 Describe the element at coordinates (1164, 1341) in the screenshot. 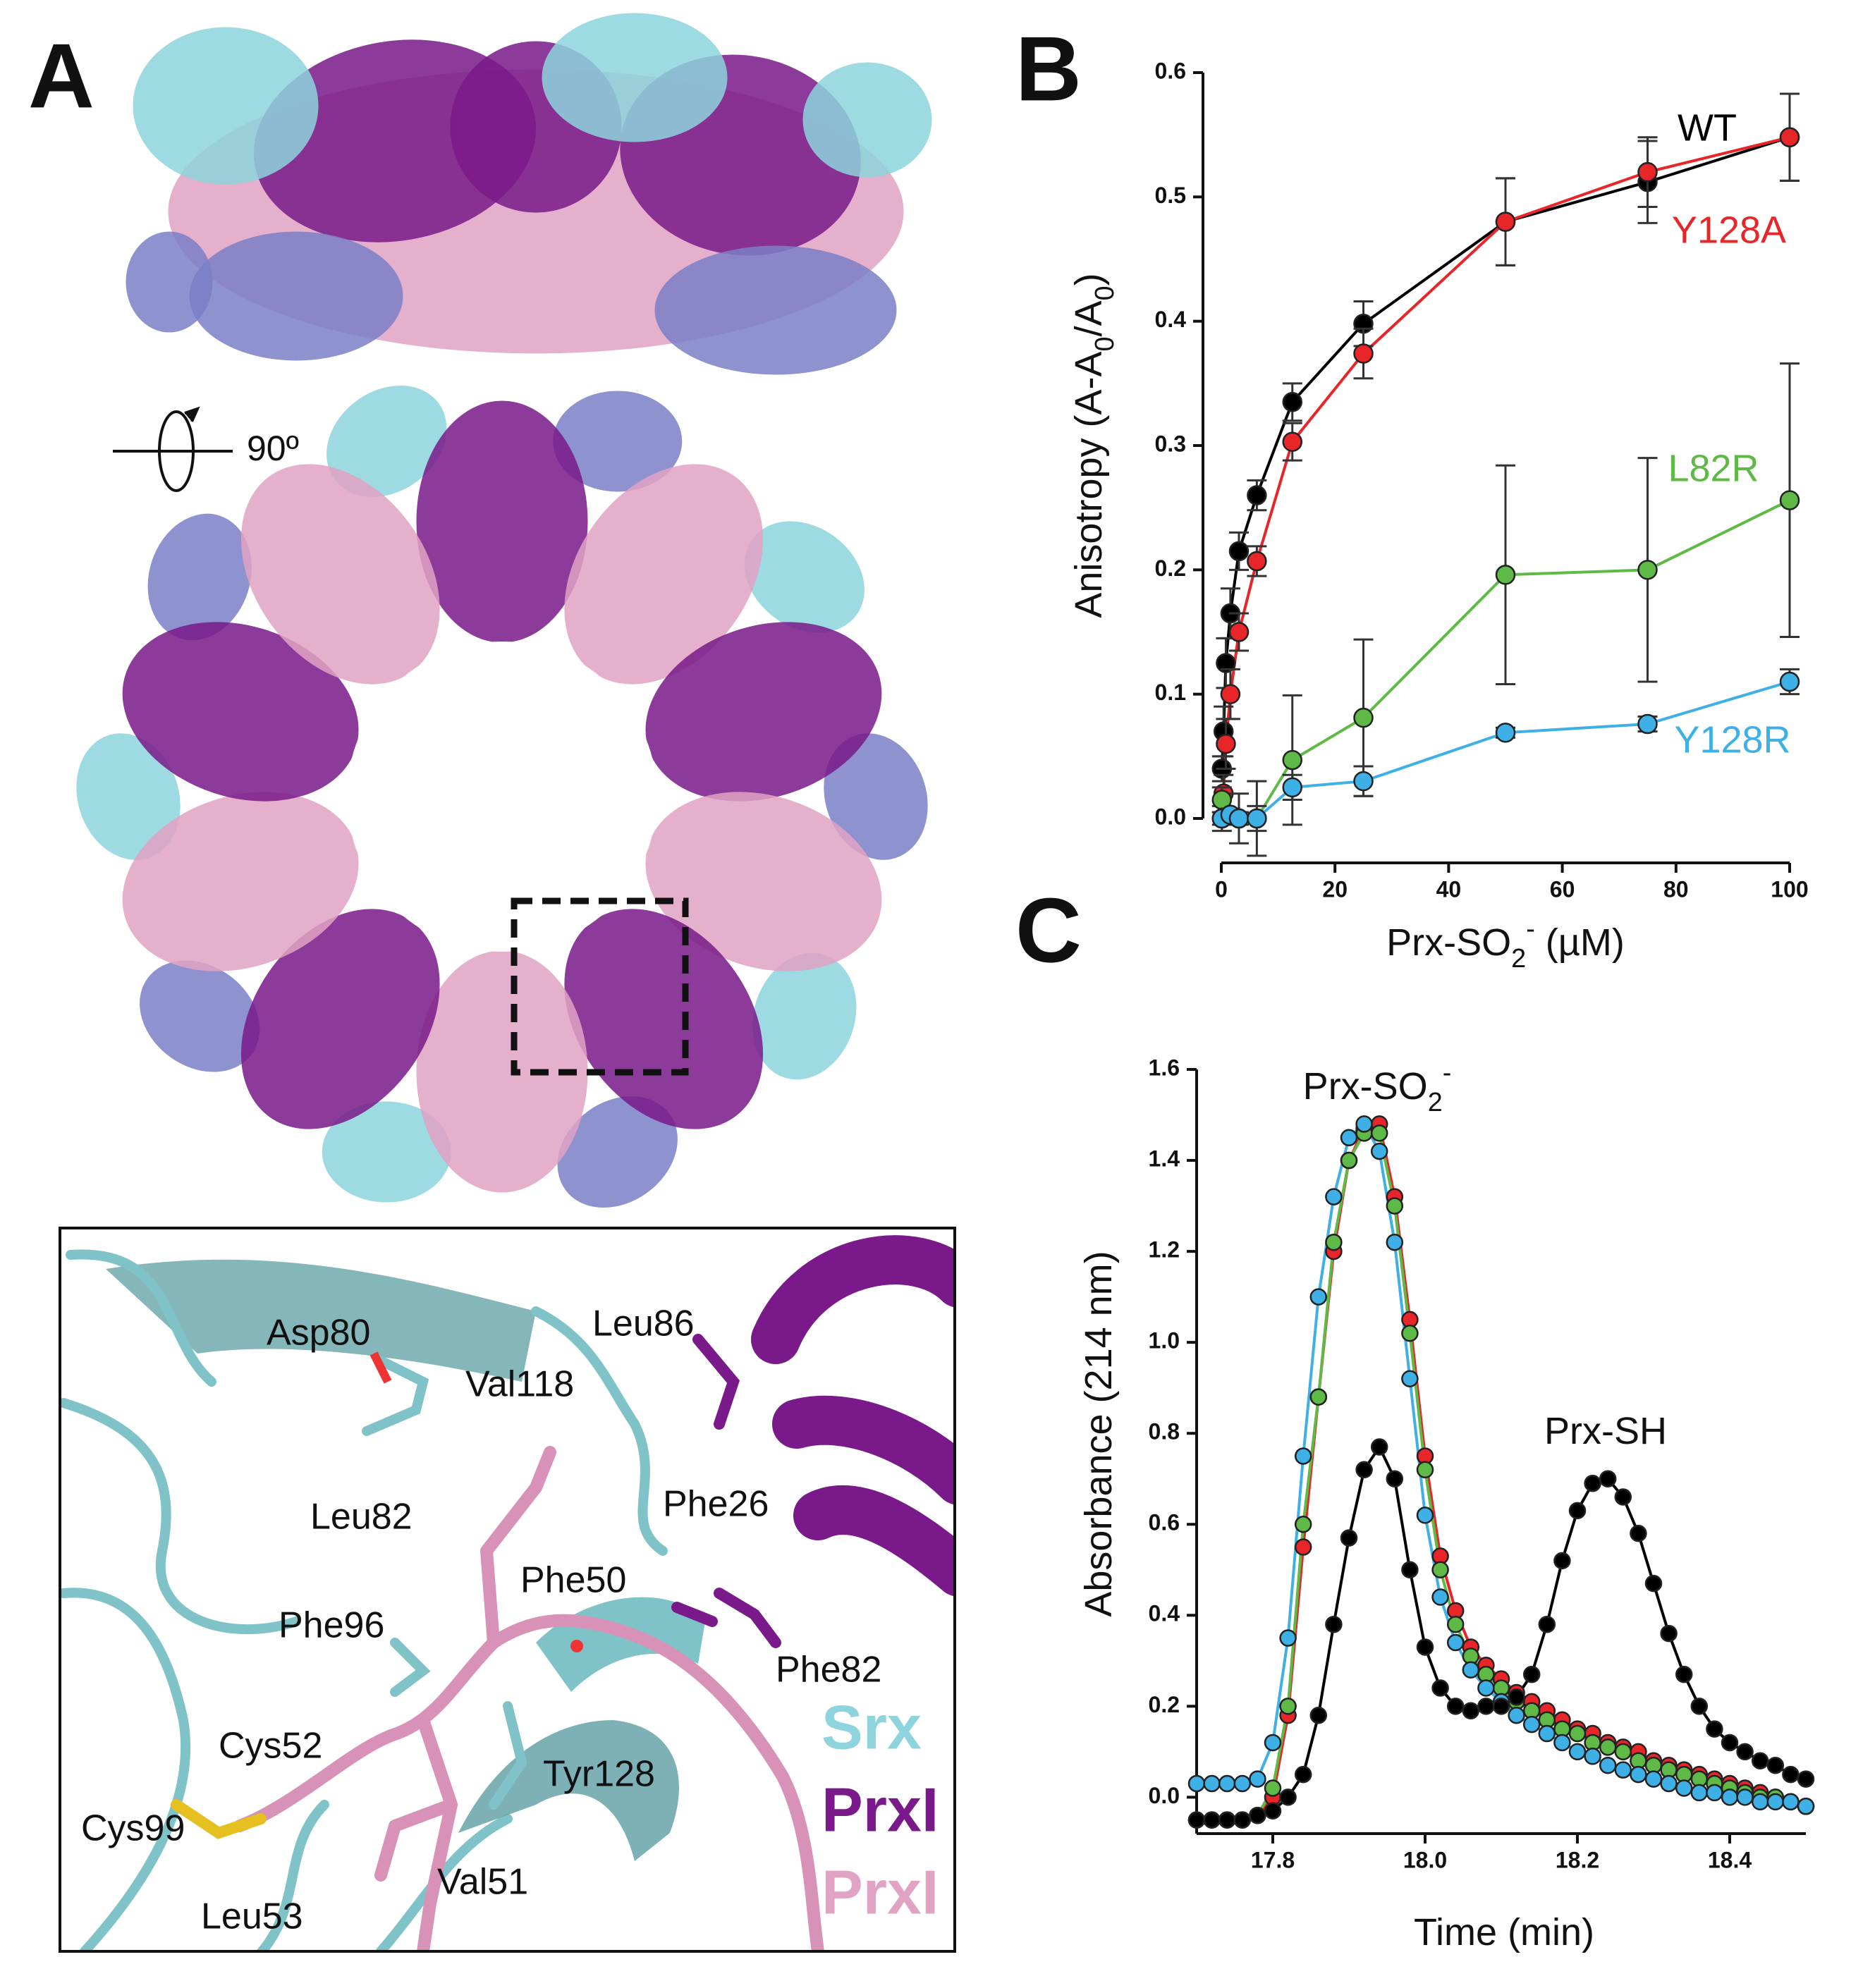

I see `y-tick-label: 1.0` at that location.